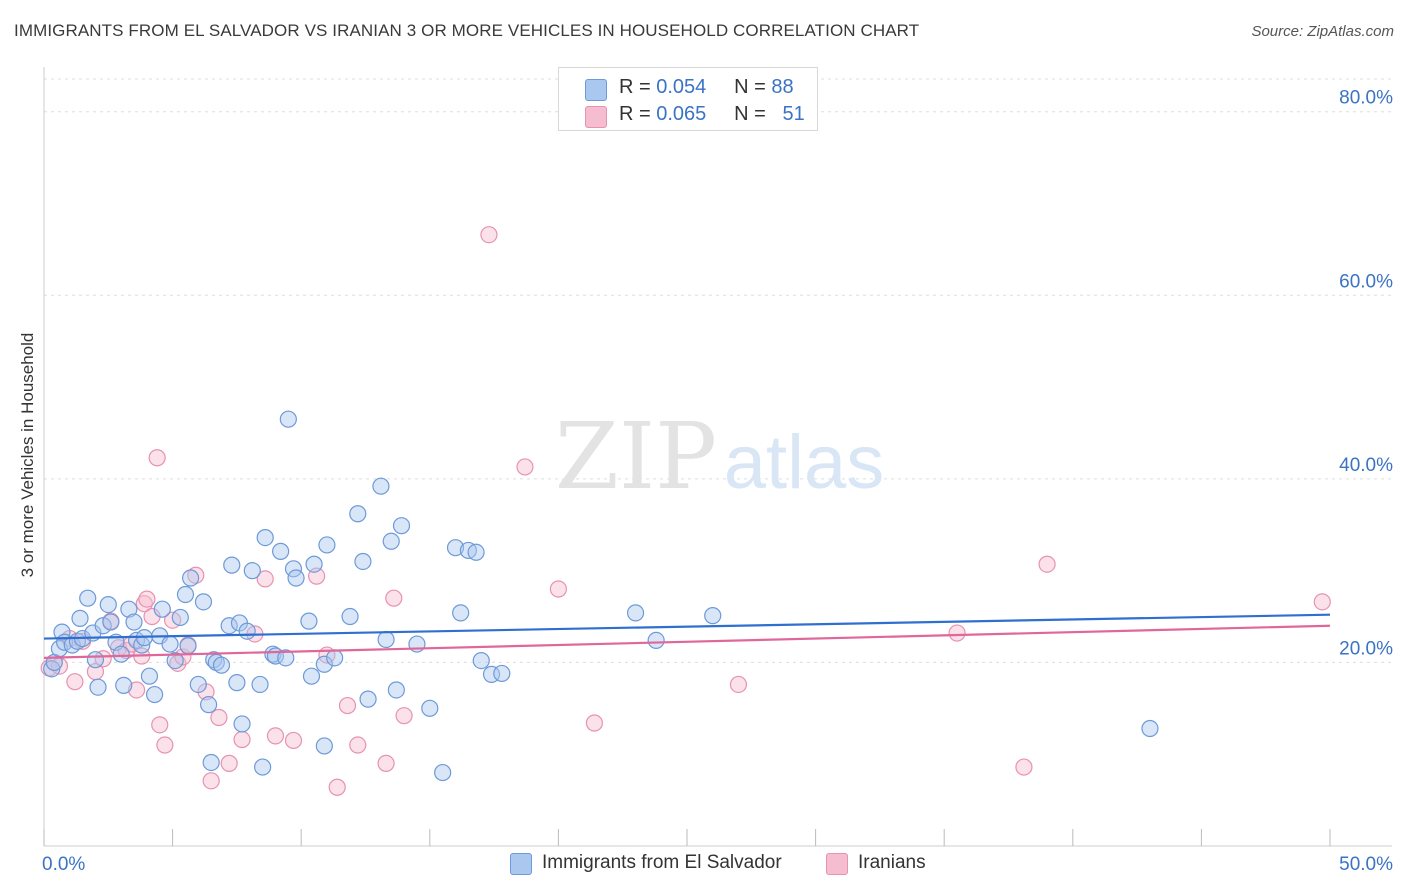  What do you see at coordinates (750, 87) in the screenshot?
I see `n-label: N =` at bounding box center [750, 87].